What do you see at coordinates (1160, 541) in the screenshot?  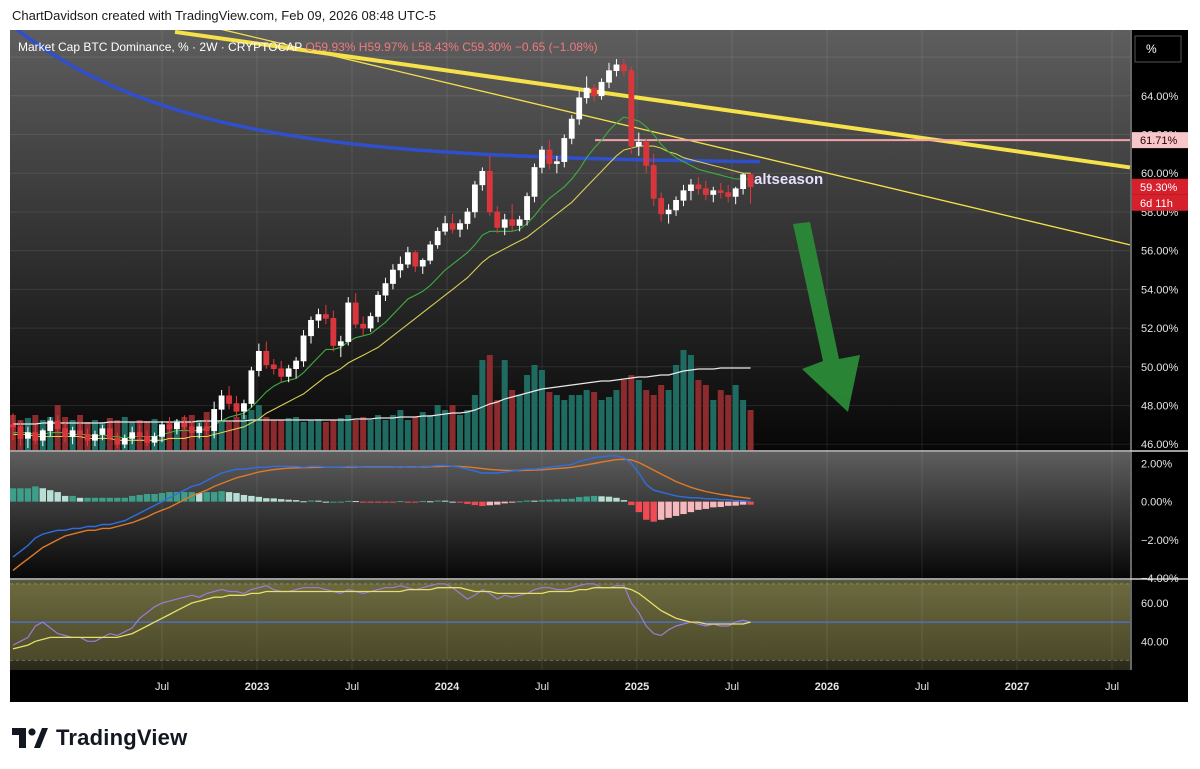 I see `macd-tick-label: −2.00%` at bounding box center [1160, 541].